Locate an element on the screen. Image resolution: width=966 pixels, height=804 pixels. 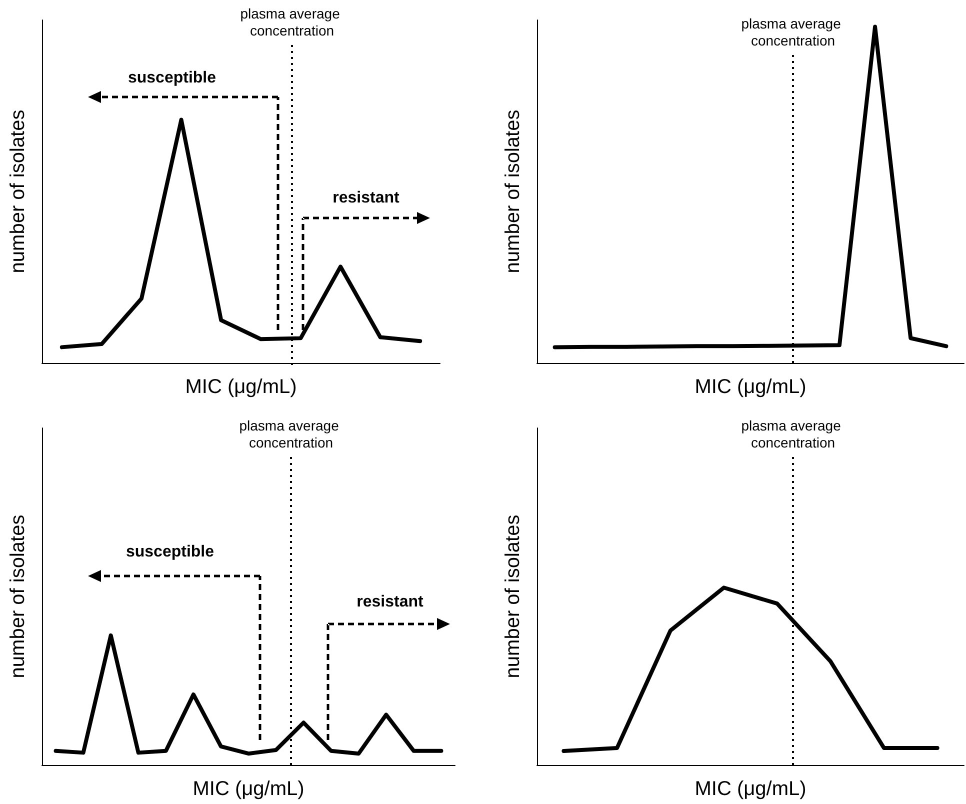
text: resistant is located at coordinates (390, 602).